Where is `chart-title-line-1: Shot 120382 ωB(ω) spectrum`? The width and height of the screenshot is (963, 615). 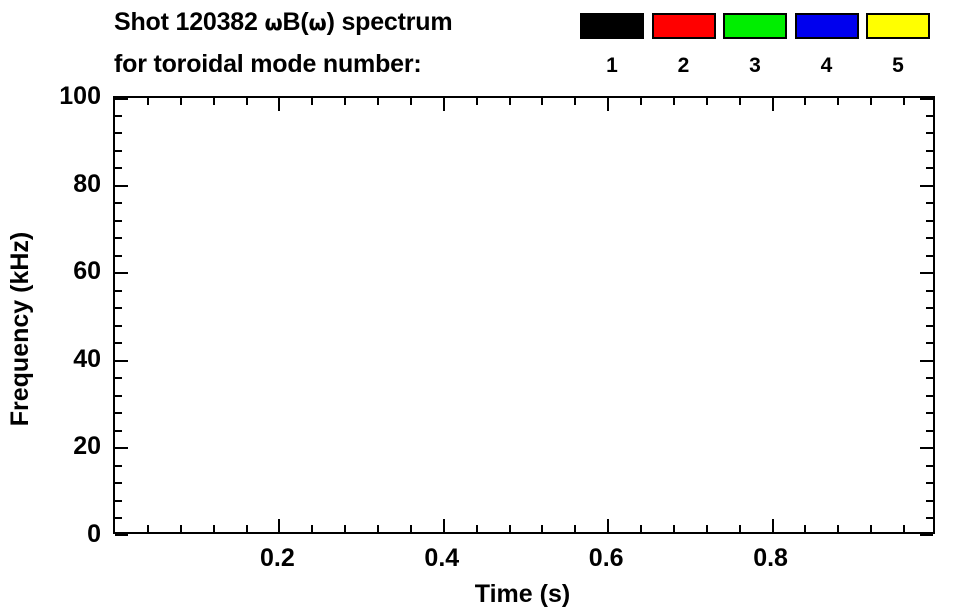
chart-title-line-1: Shot 120382 ωB(ω) spectrum is located at coordinates (283, 22).